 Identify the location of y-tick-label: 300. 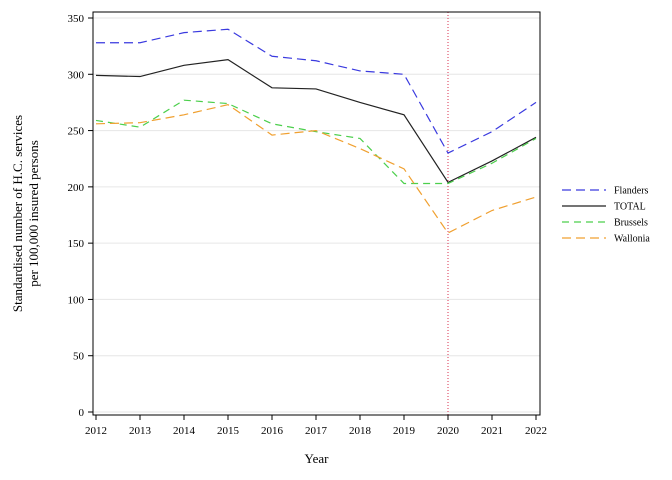
(76, 75).